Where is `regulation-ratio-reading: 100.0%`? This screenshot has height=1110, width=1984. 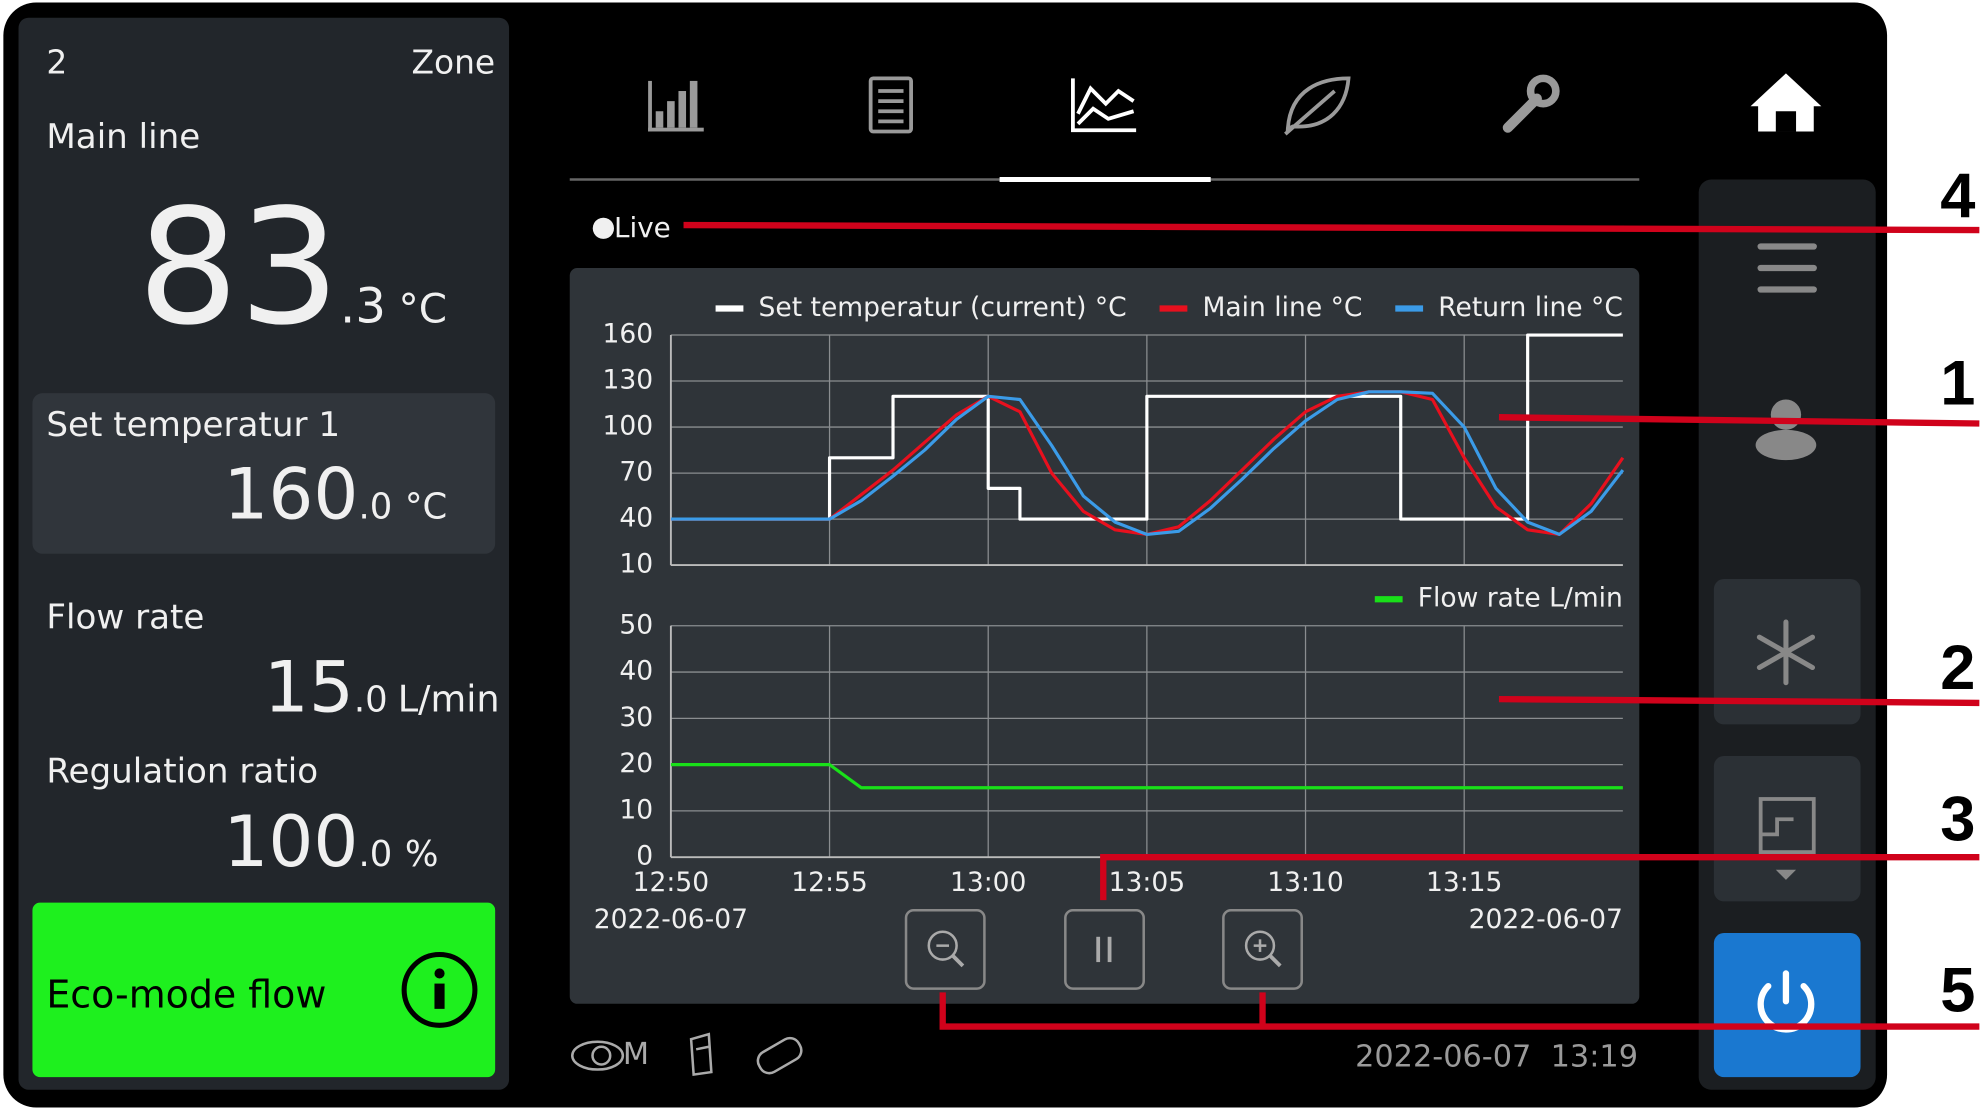
regulation-ratio-reading: 100.0% is located at coordinates (330, 841).